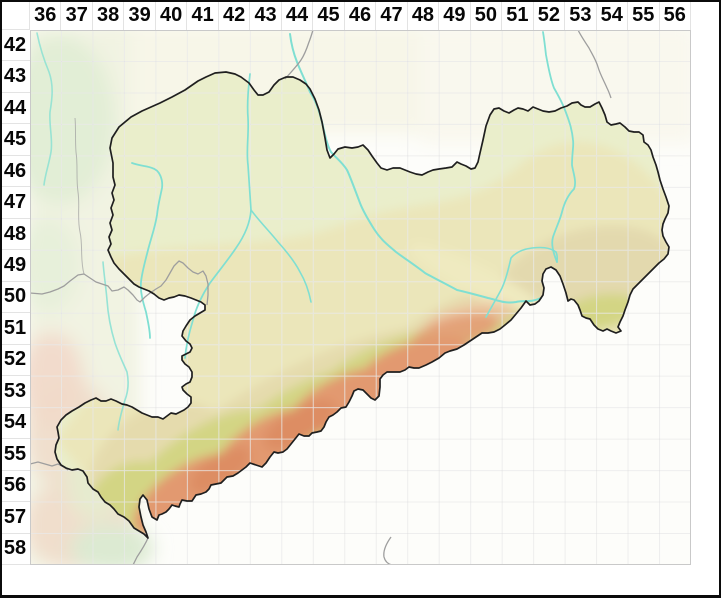 The width and height of the screenshot is (721, 598). I want to click on border-thuringia-anhalt, so click(119, 283).